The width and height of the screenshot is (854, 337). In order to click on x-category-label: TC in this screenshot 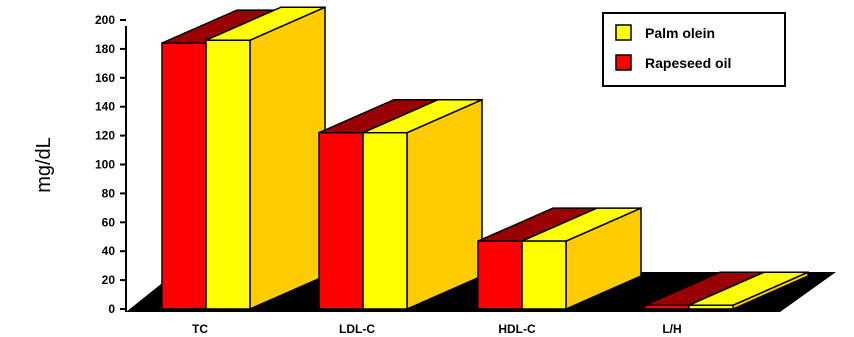, I will do `click(200, 329)`.